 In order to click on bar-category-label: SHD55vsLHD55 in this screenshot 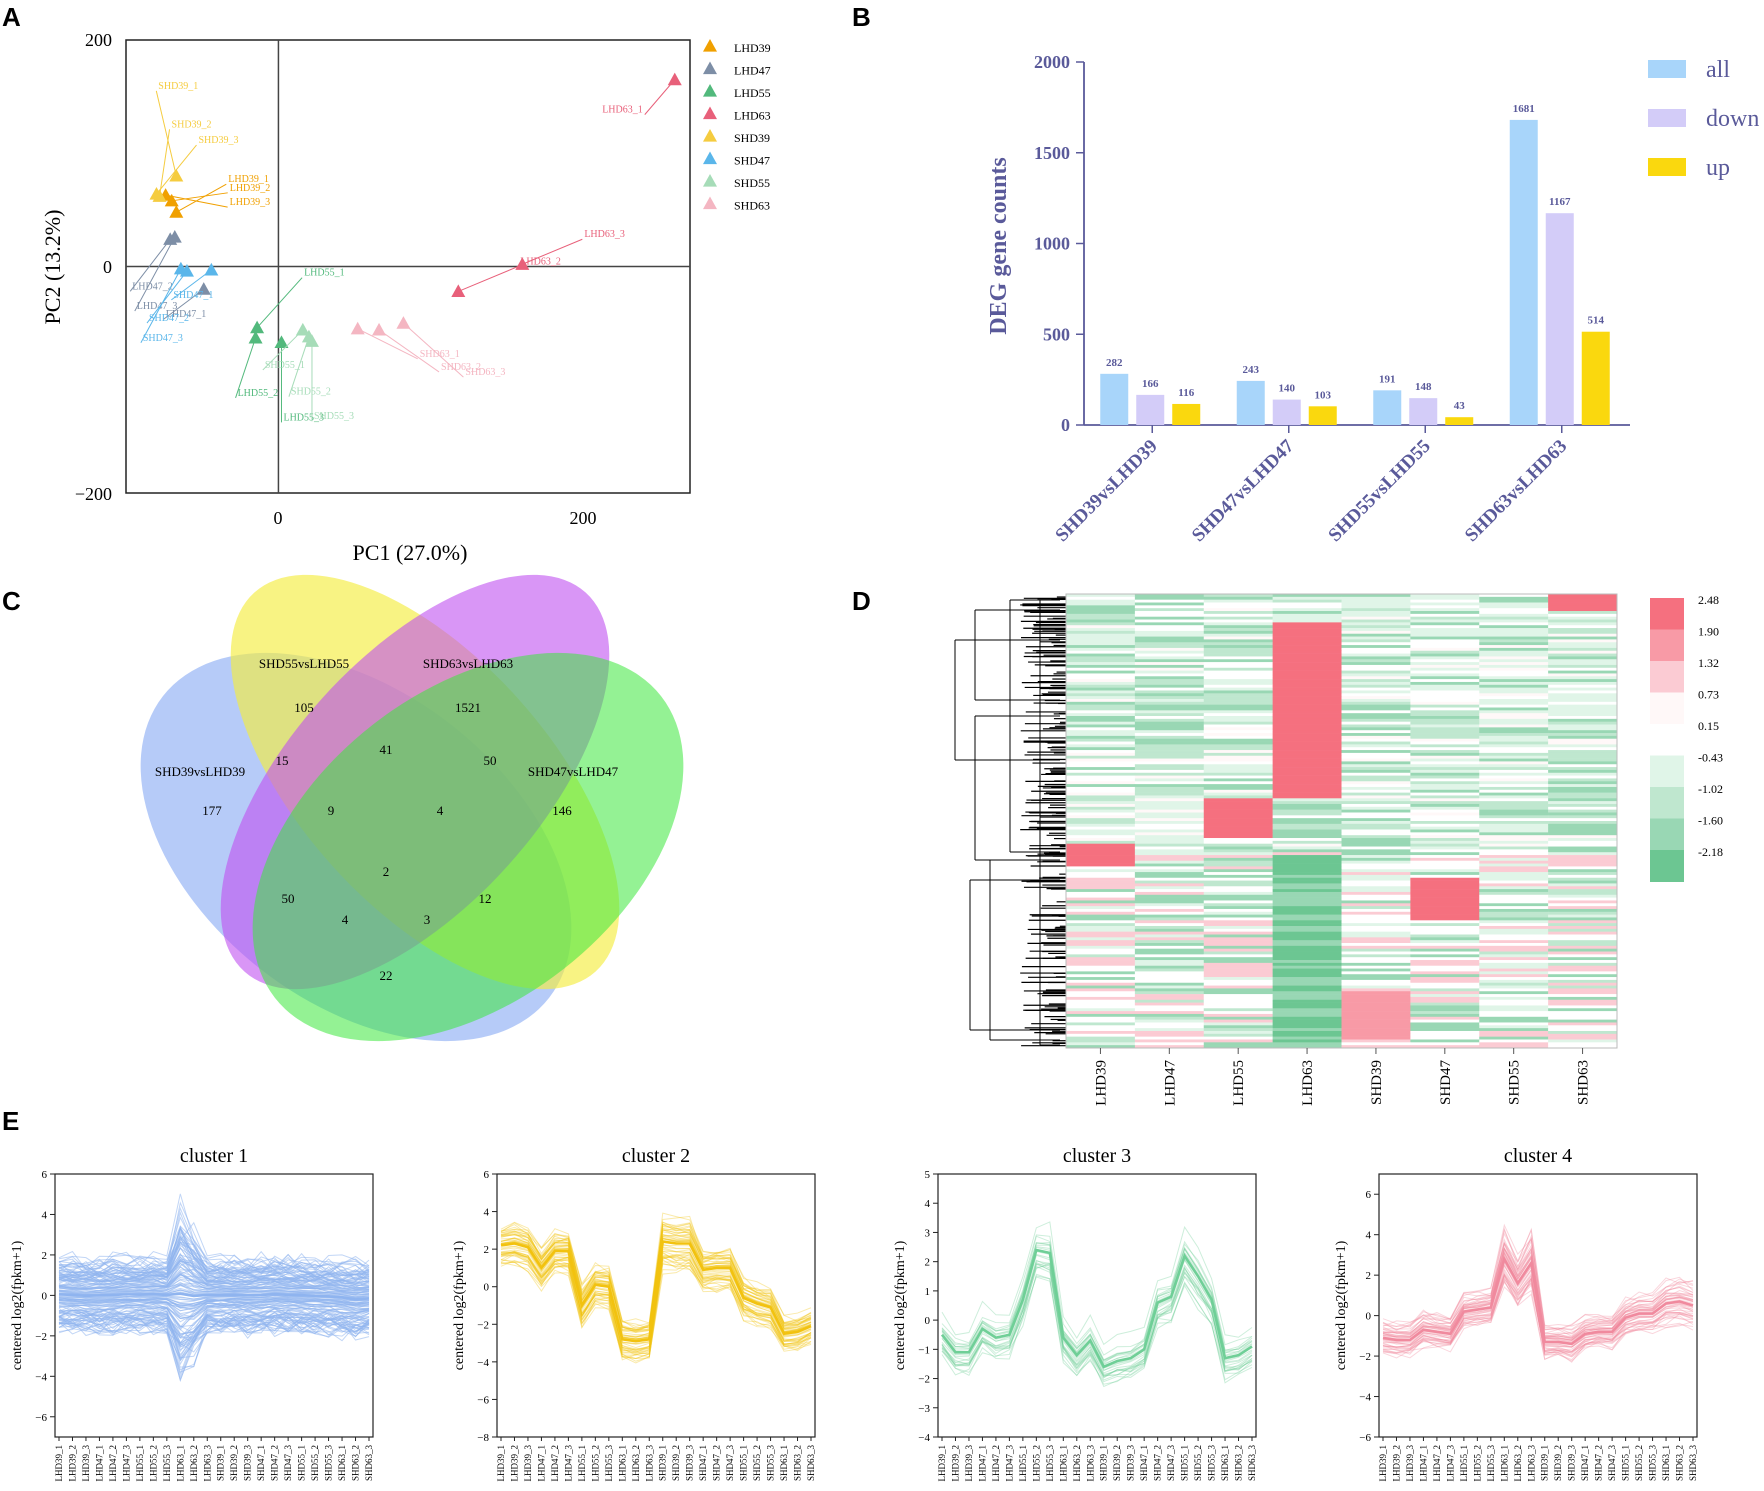, I will do `click(1379, 491)`.